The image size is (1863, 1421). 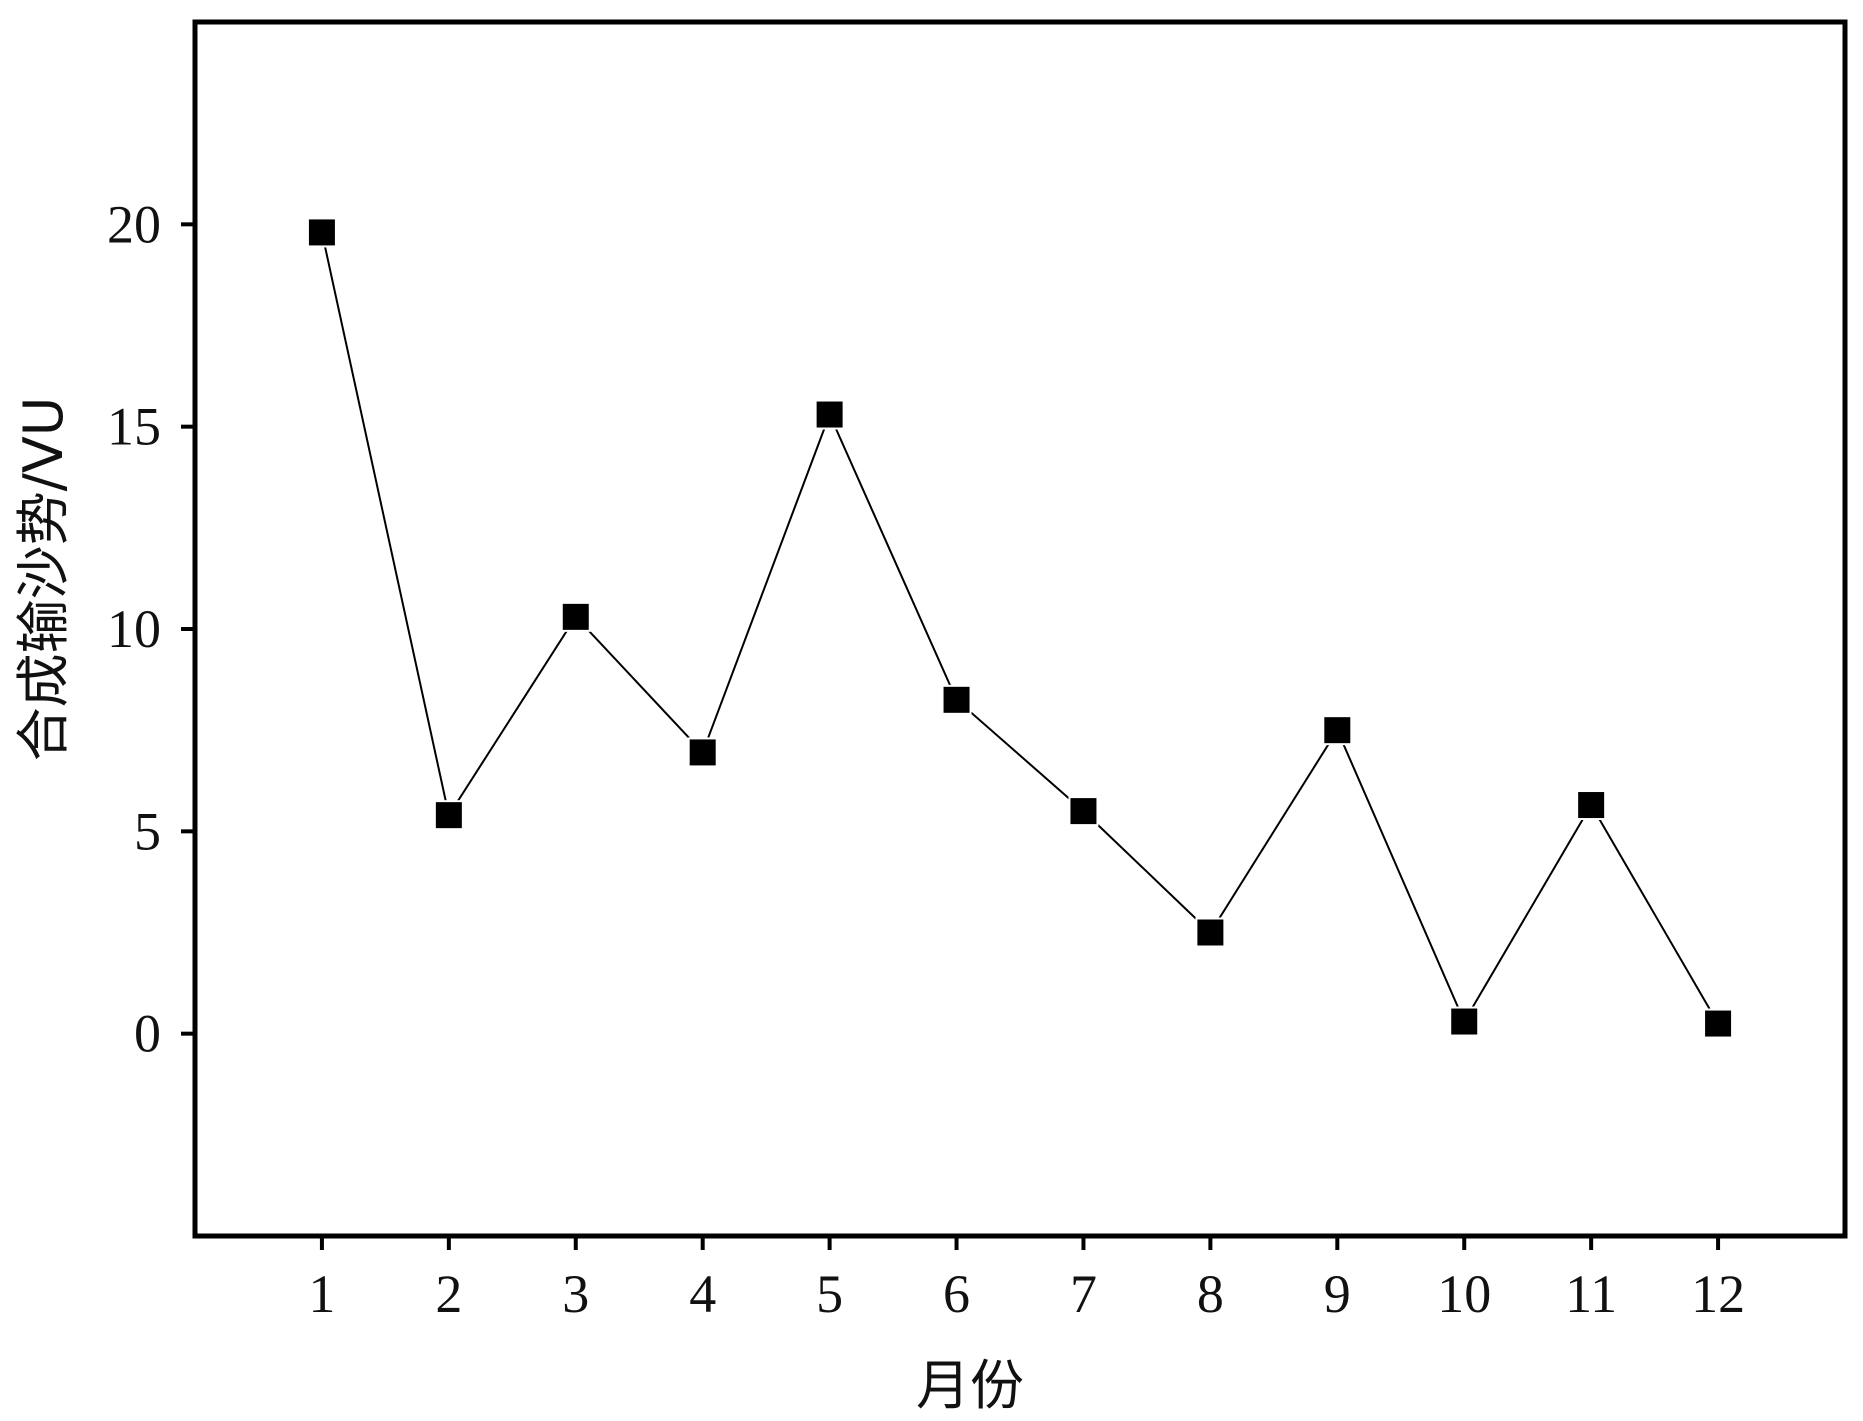 What do you see at coordinates (1337, 1294) in the screenshot?
I see `x-tick-label: 9` at bounding box center [1337, 1294].